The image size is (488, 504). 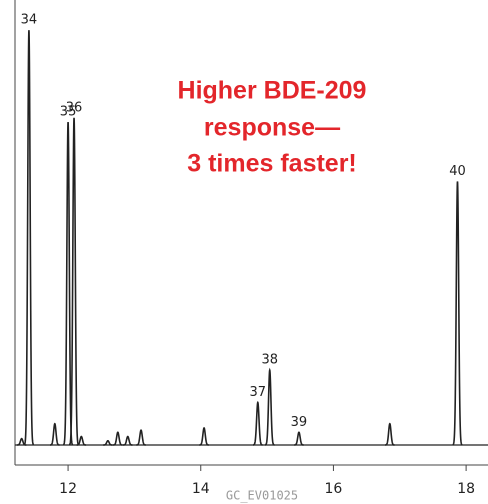 I want to click on x-tick-label: 14, so click(x=201, y=489).